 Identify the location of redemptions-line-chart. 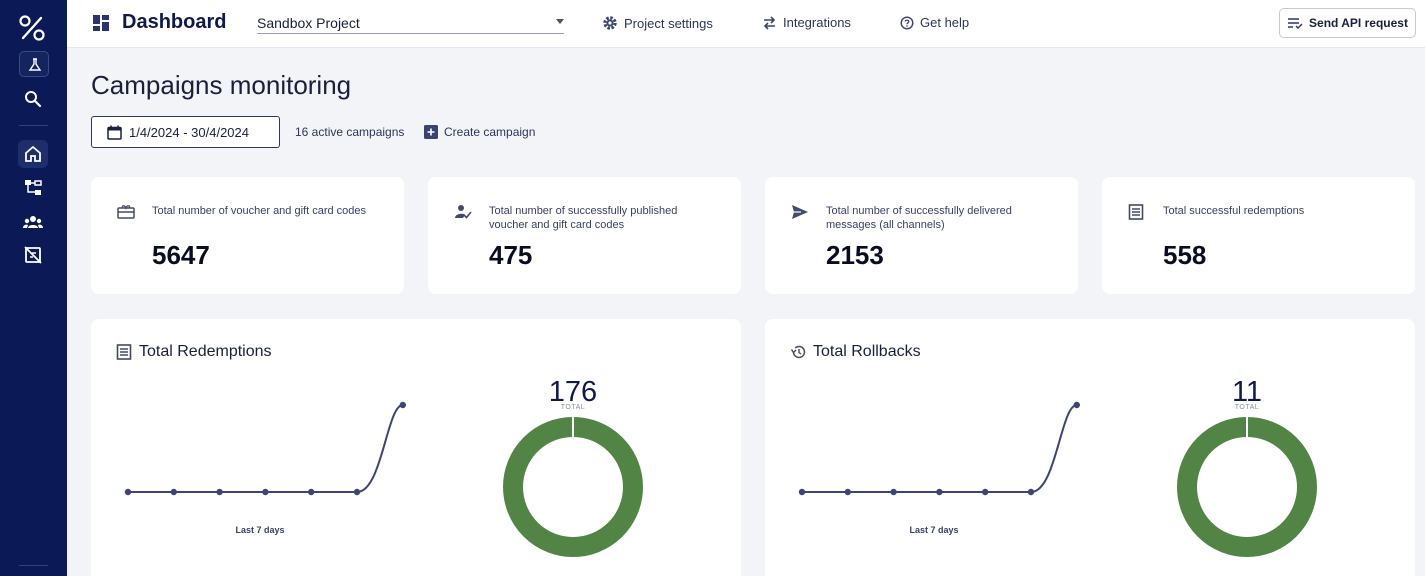
(383, 479).